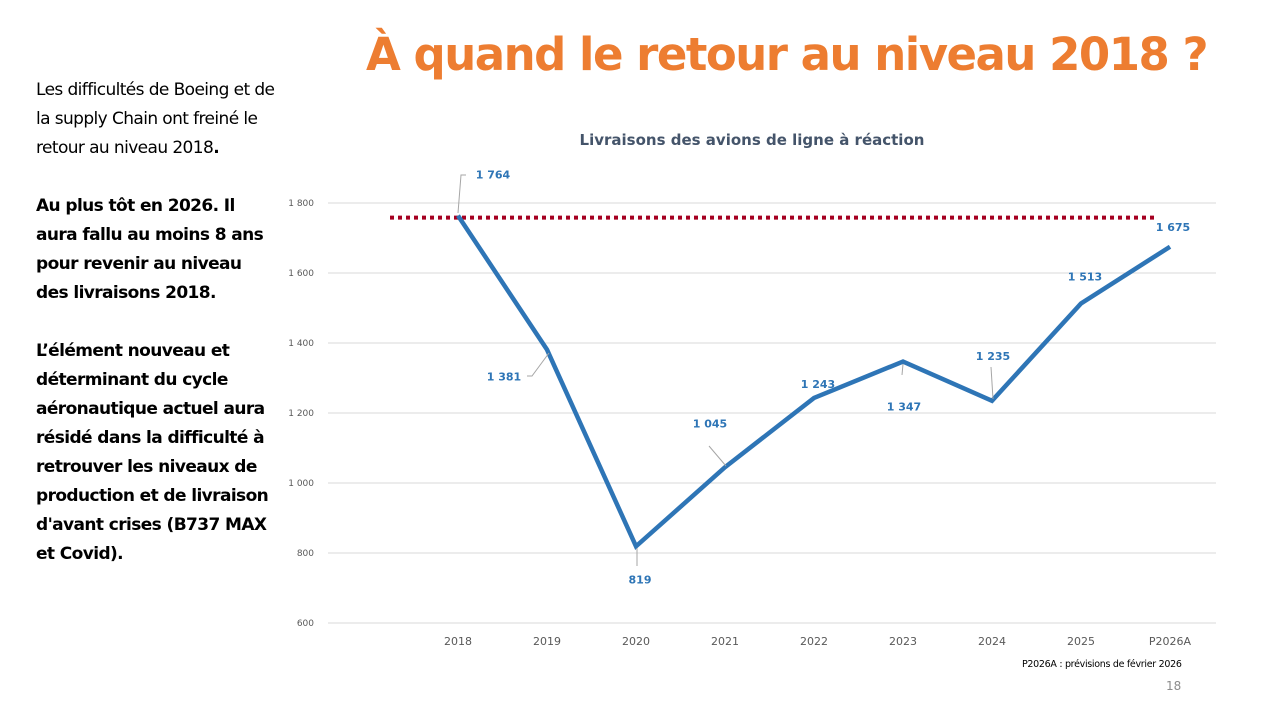 This screenshot has height=720, width=1280. I want to click on x-tick-label: 2023, so click(903, 641).